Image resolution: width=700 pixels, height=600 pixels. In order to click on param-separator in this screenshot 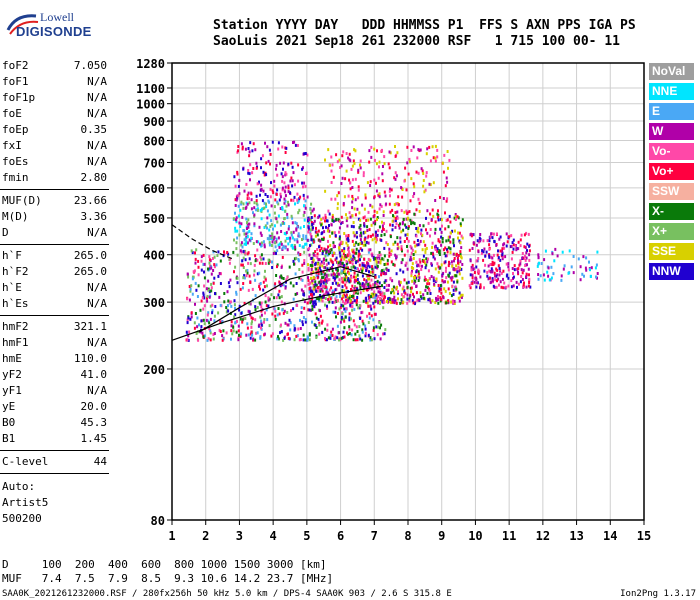, I will do `click(54, 315)`.